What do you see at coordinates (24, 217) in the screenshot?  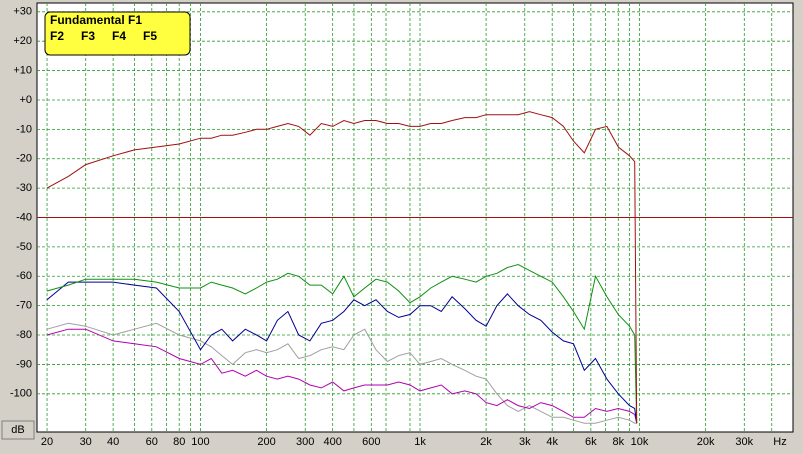 I see `y-tick-label: -40` at bounding box center [24, 217].